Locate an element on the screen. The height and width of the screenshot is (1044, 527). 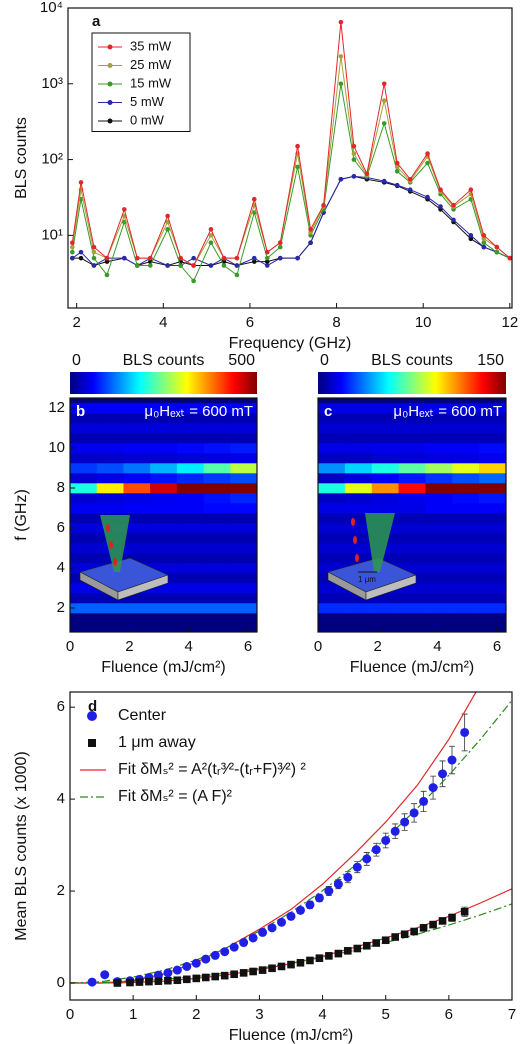
legend-label: 35 mW is located at coordinates (151, 45).